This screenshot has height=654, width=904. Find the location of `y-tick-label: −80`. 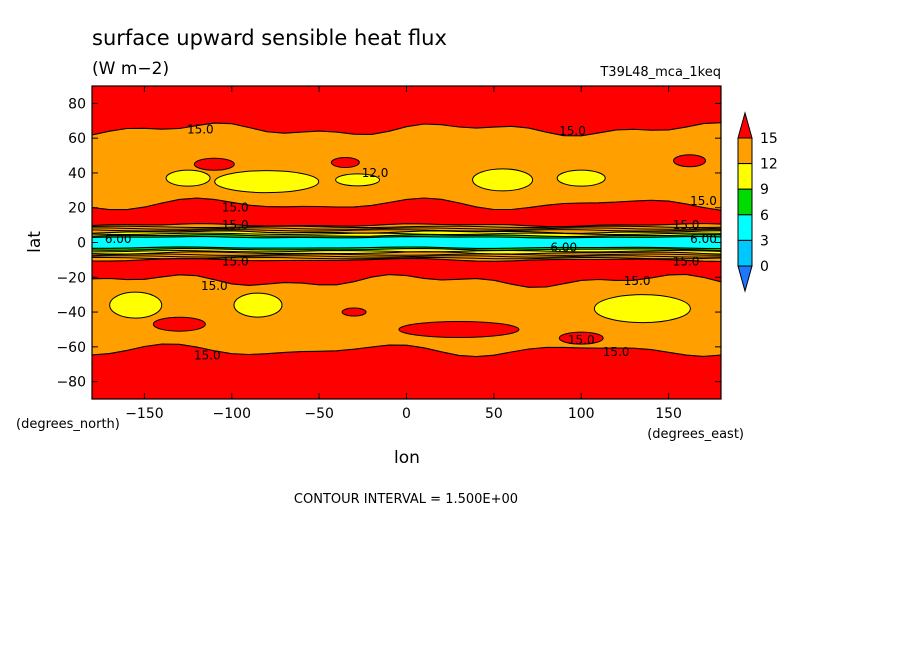

y-tick-label: −80 is located at coordinates (71, 383).